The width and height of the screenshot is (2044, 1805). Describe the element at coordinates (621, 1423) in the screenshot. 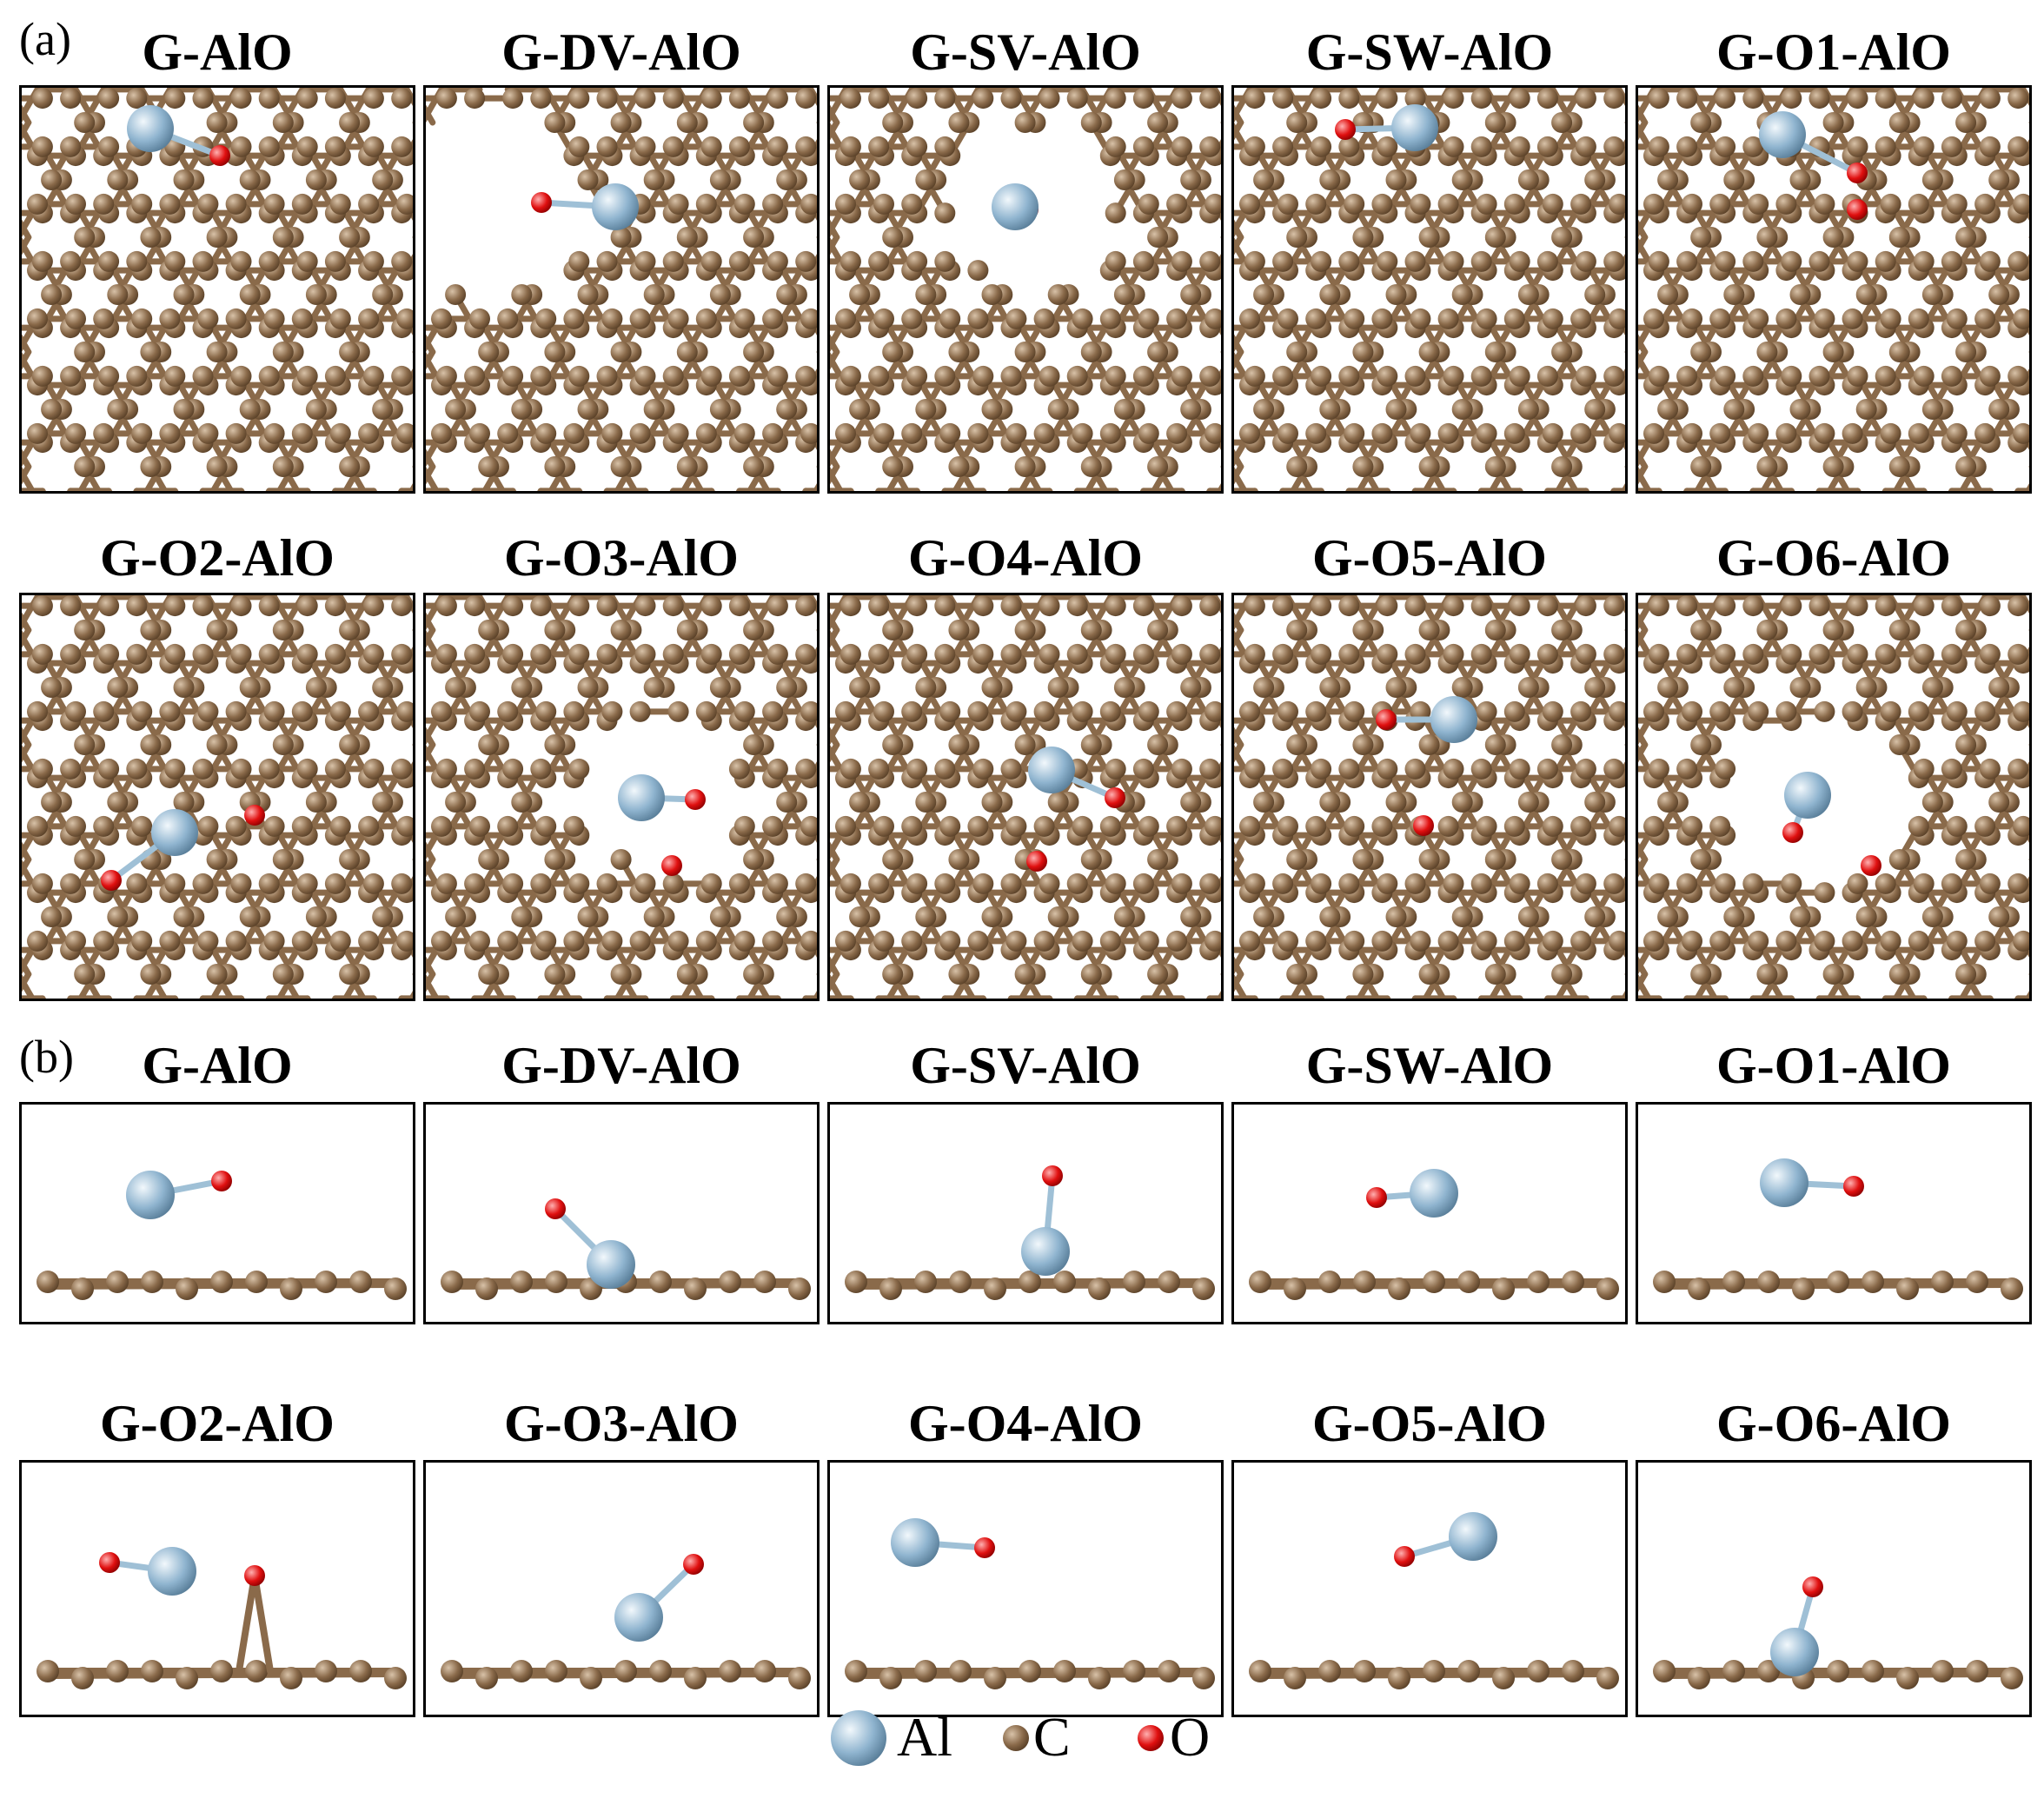

I see `side_view-title-6: G-O3-AlO` at that location.